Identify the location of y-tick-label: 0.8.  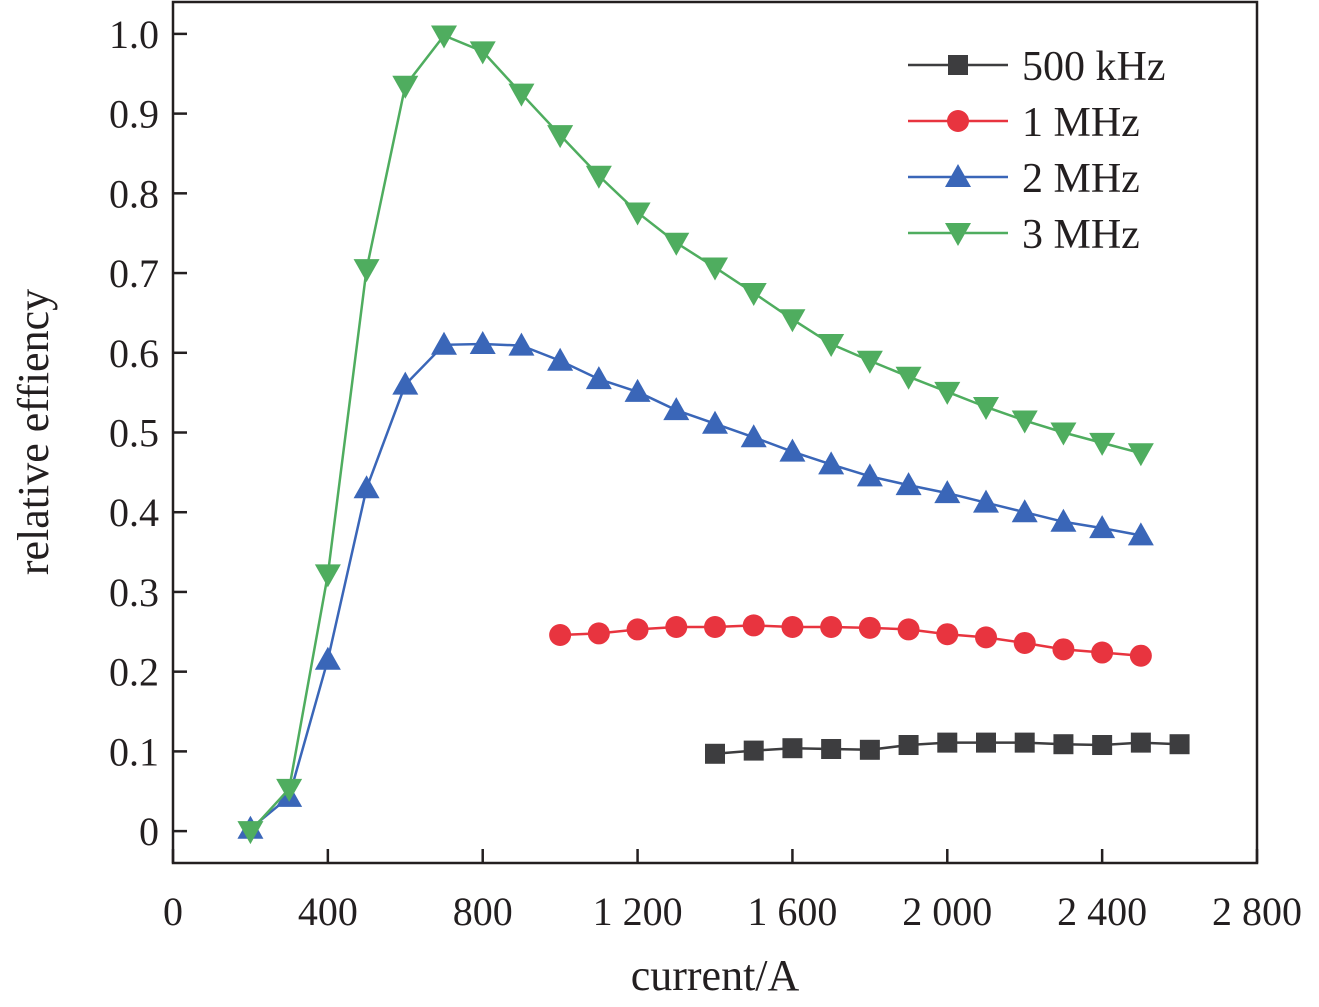
(134, 193).